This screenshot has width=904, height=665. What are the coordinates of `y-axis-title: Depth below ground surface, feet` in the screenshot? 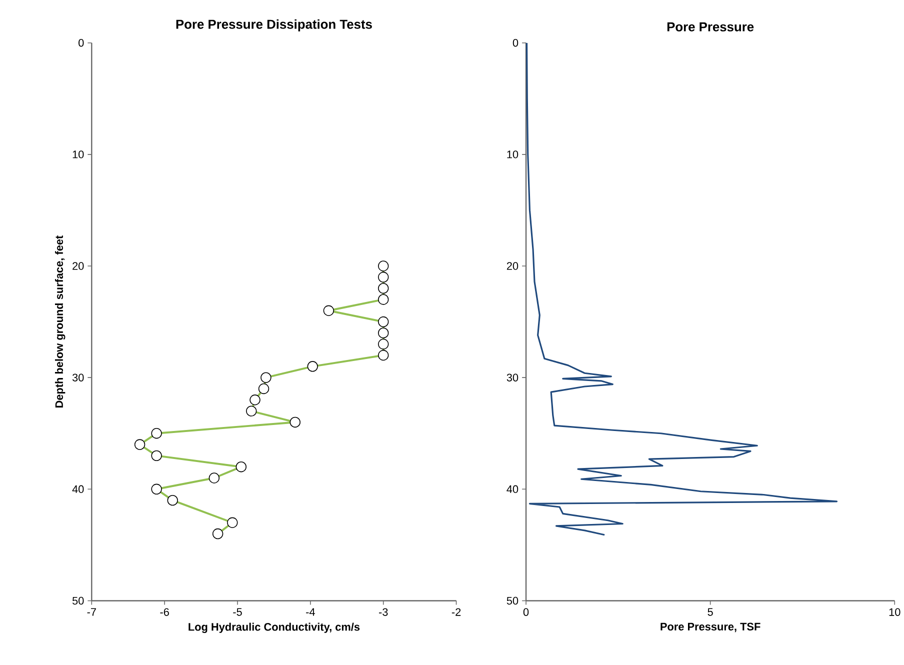 It's located at (60, 321).